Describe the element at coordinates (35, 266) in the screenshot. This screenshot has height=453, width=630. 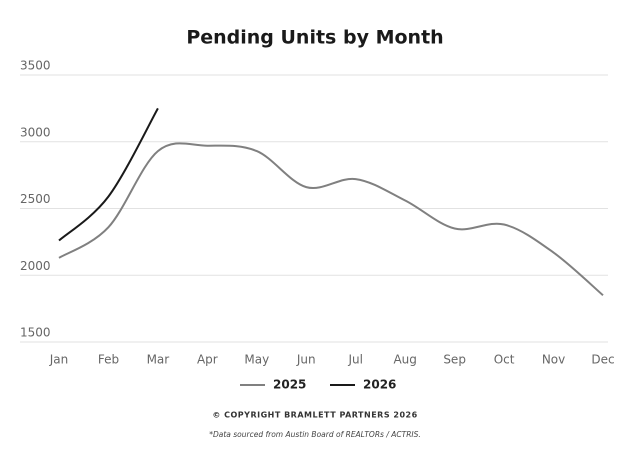
I see `y-tick-label: 2000` at that location.